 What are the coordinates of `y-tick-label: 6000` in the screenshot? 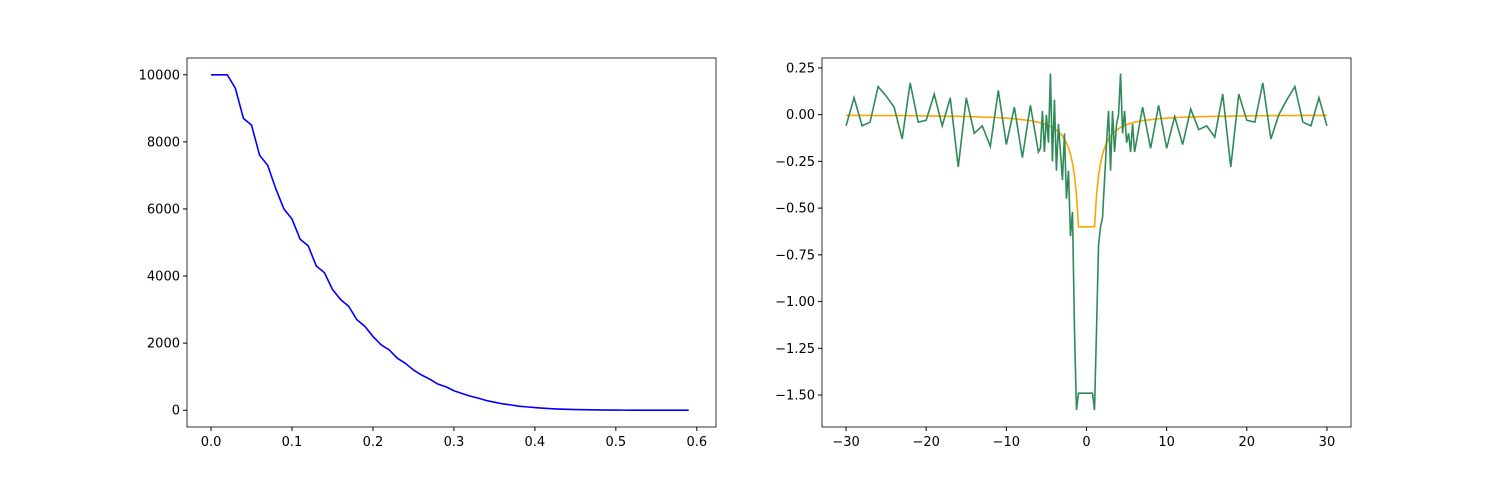 It's located at (163, 209).